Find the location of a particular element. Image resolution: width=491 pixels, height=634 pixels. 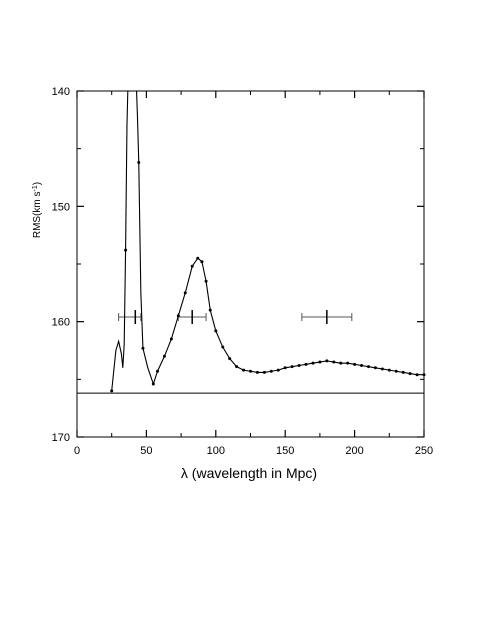

y-axis-label: RMS(km s-1) is located at coordinates (38, 210).